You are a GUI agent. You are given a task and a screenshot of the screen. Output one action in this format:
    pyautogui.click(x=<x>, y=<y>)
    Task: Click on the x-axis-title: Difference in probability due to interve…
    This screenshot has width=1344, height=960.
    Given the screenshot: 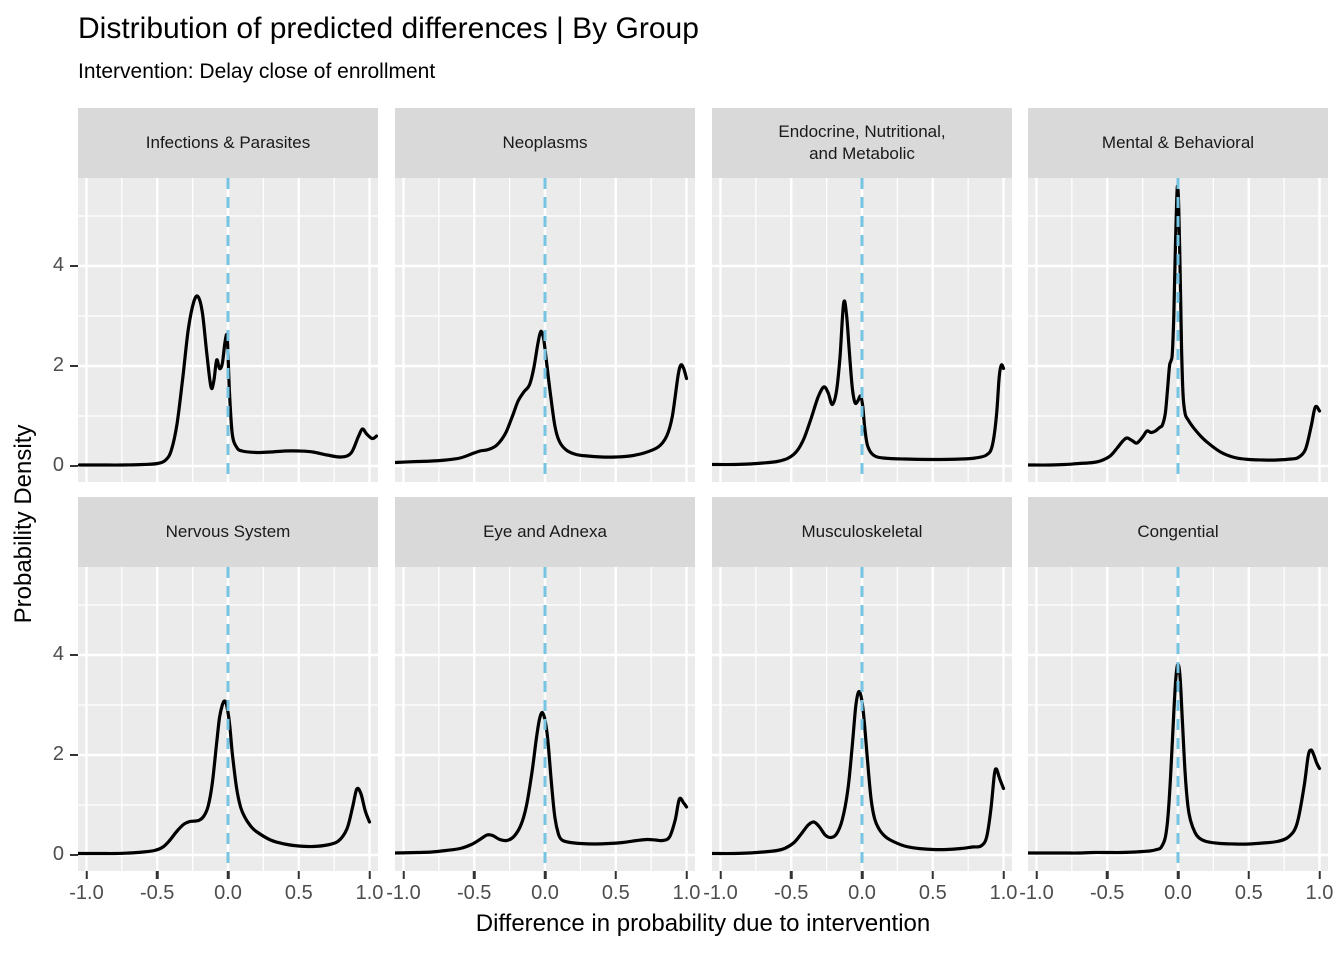 What is the action you would take?
    pyautogui.click(x=703, y=923)
    